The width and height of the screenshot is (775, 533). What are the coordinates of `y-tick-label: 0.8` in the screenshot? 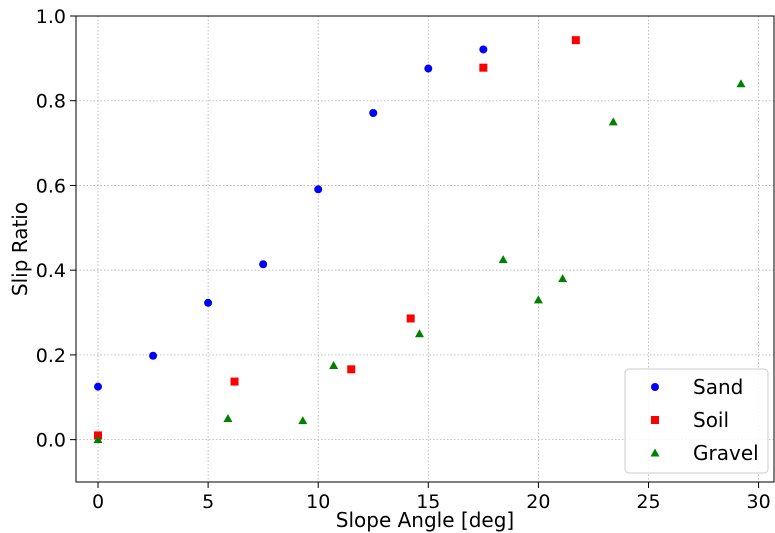 It's located at (51, 102).